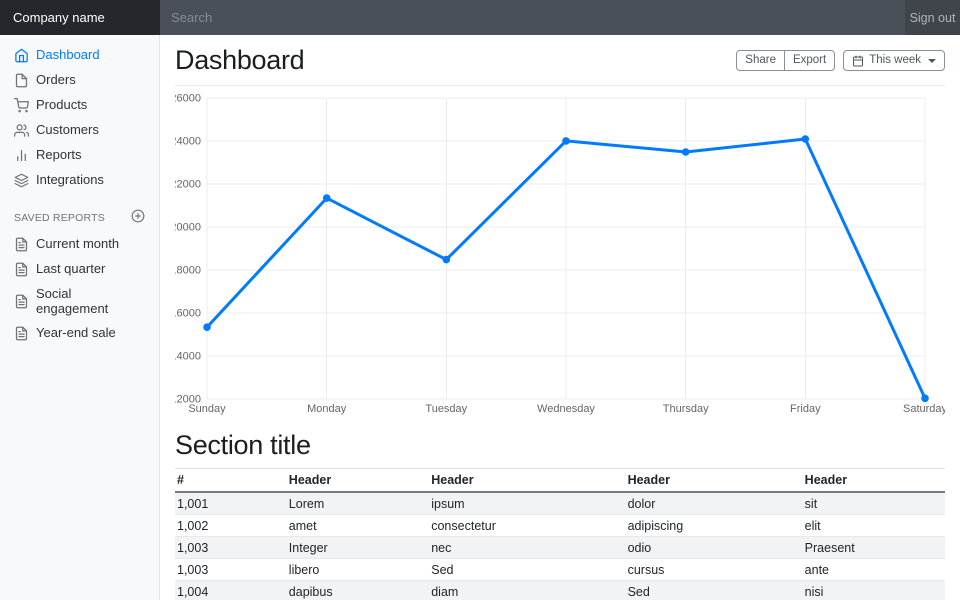 The width and height of the screenshot is (960, 600). What do you see at coordinates (304, 569) in the screenshot?
I see `table-cell: libero` at bounding box center [304, 569].